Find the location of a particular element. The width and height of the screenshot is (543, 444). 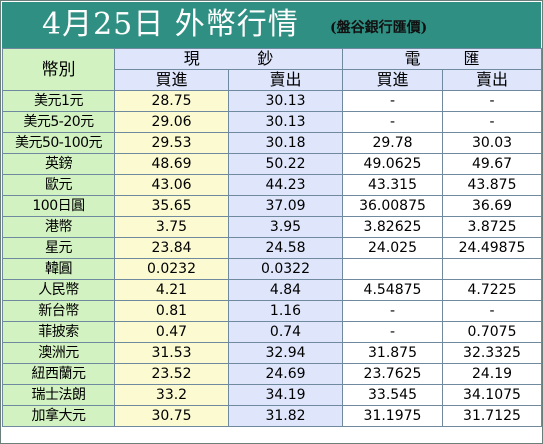

cash-buy-cell: 3.75 is located at coordinates (171, 227).